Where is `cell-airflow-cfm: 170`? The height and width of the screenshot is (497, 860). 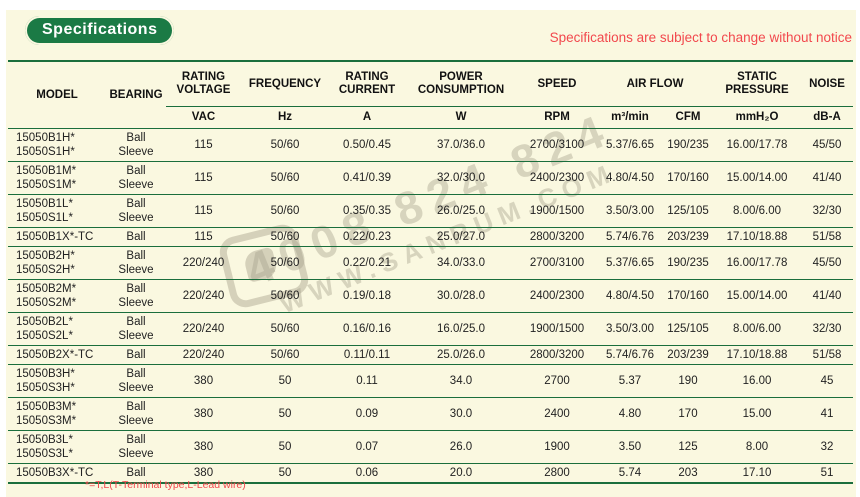
cell-airflow-cfm: 170 is located at coordinates (688, 414).